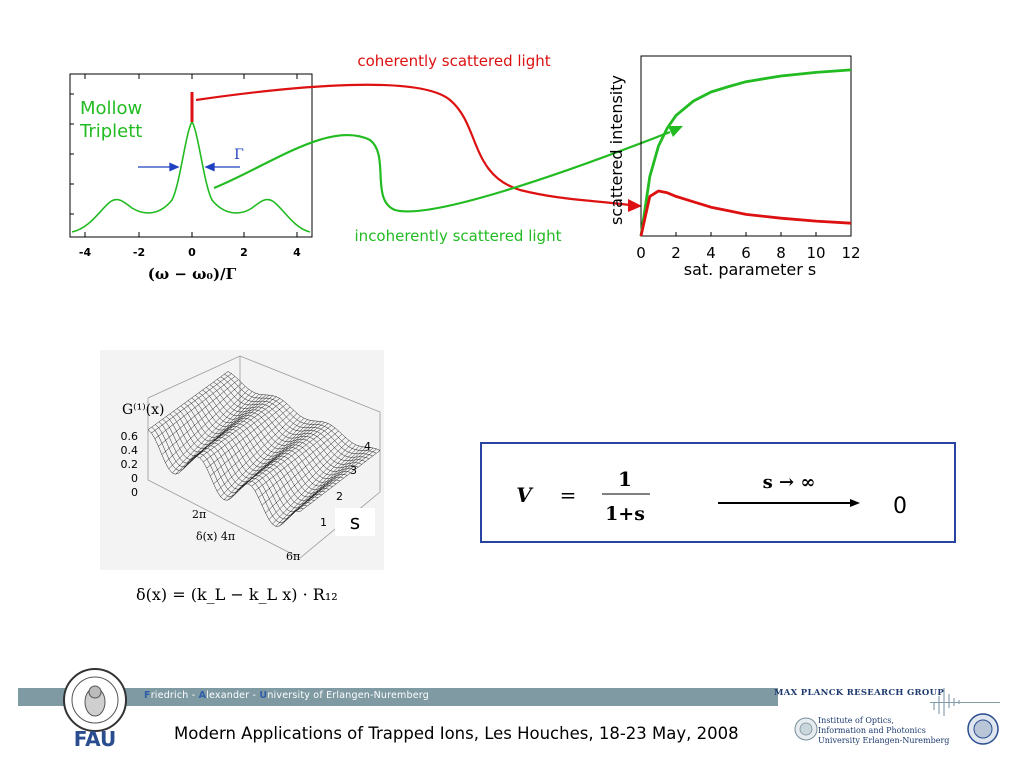 This screenshot has width=1024, height=768. What do you see at coordinates (641, 253) in the screenshot?
I see `saturation-x-tick-label: 0` at bounding box center [641, 253].